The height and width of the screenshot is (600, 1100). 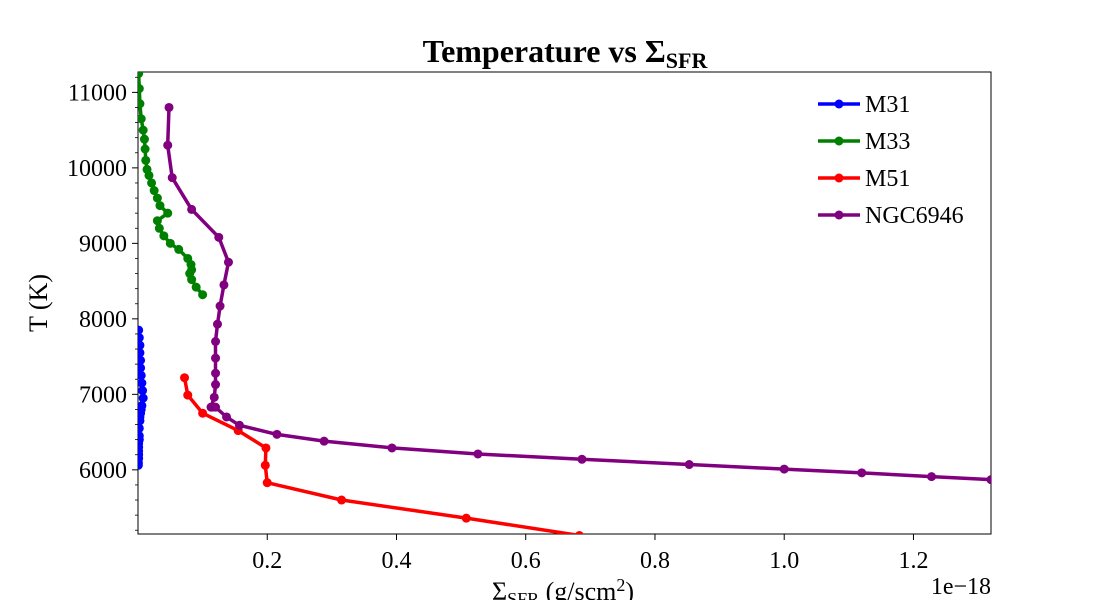 I want to click on y-axis-minor-ticks, so click(x=136, y=303).